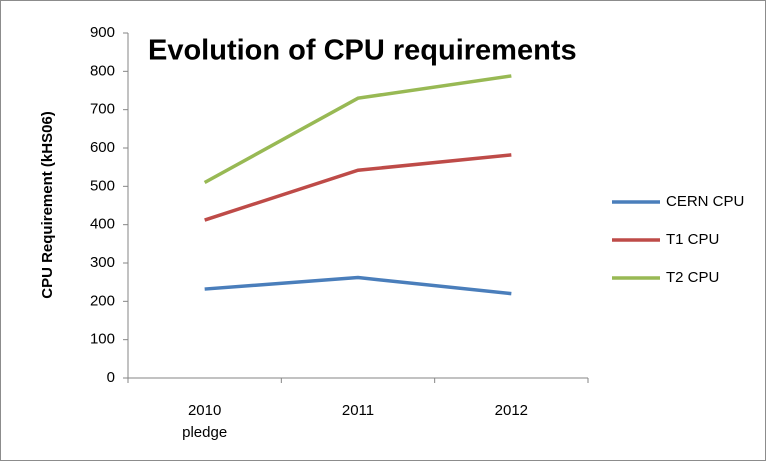 This screenshot has width=771, height=468. What do you see at coordinates (102, 109) in the screenshot?
I see `y-tick-label: 700` at bounding box center [102, 109].